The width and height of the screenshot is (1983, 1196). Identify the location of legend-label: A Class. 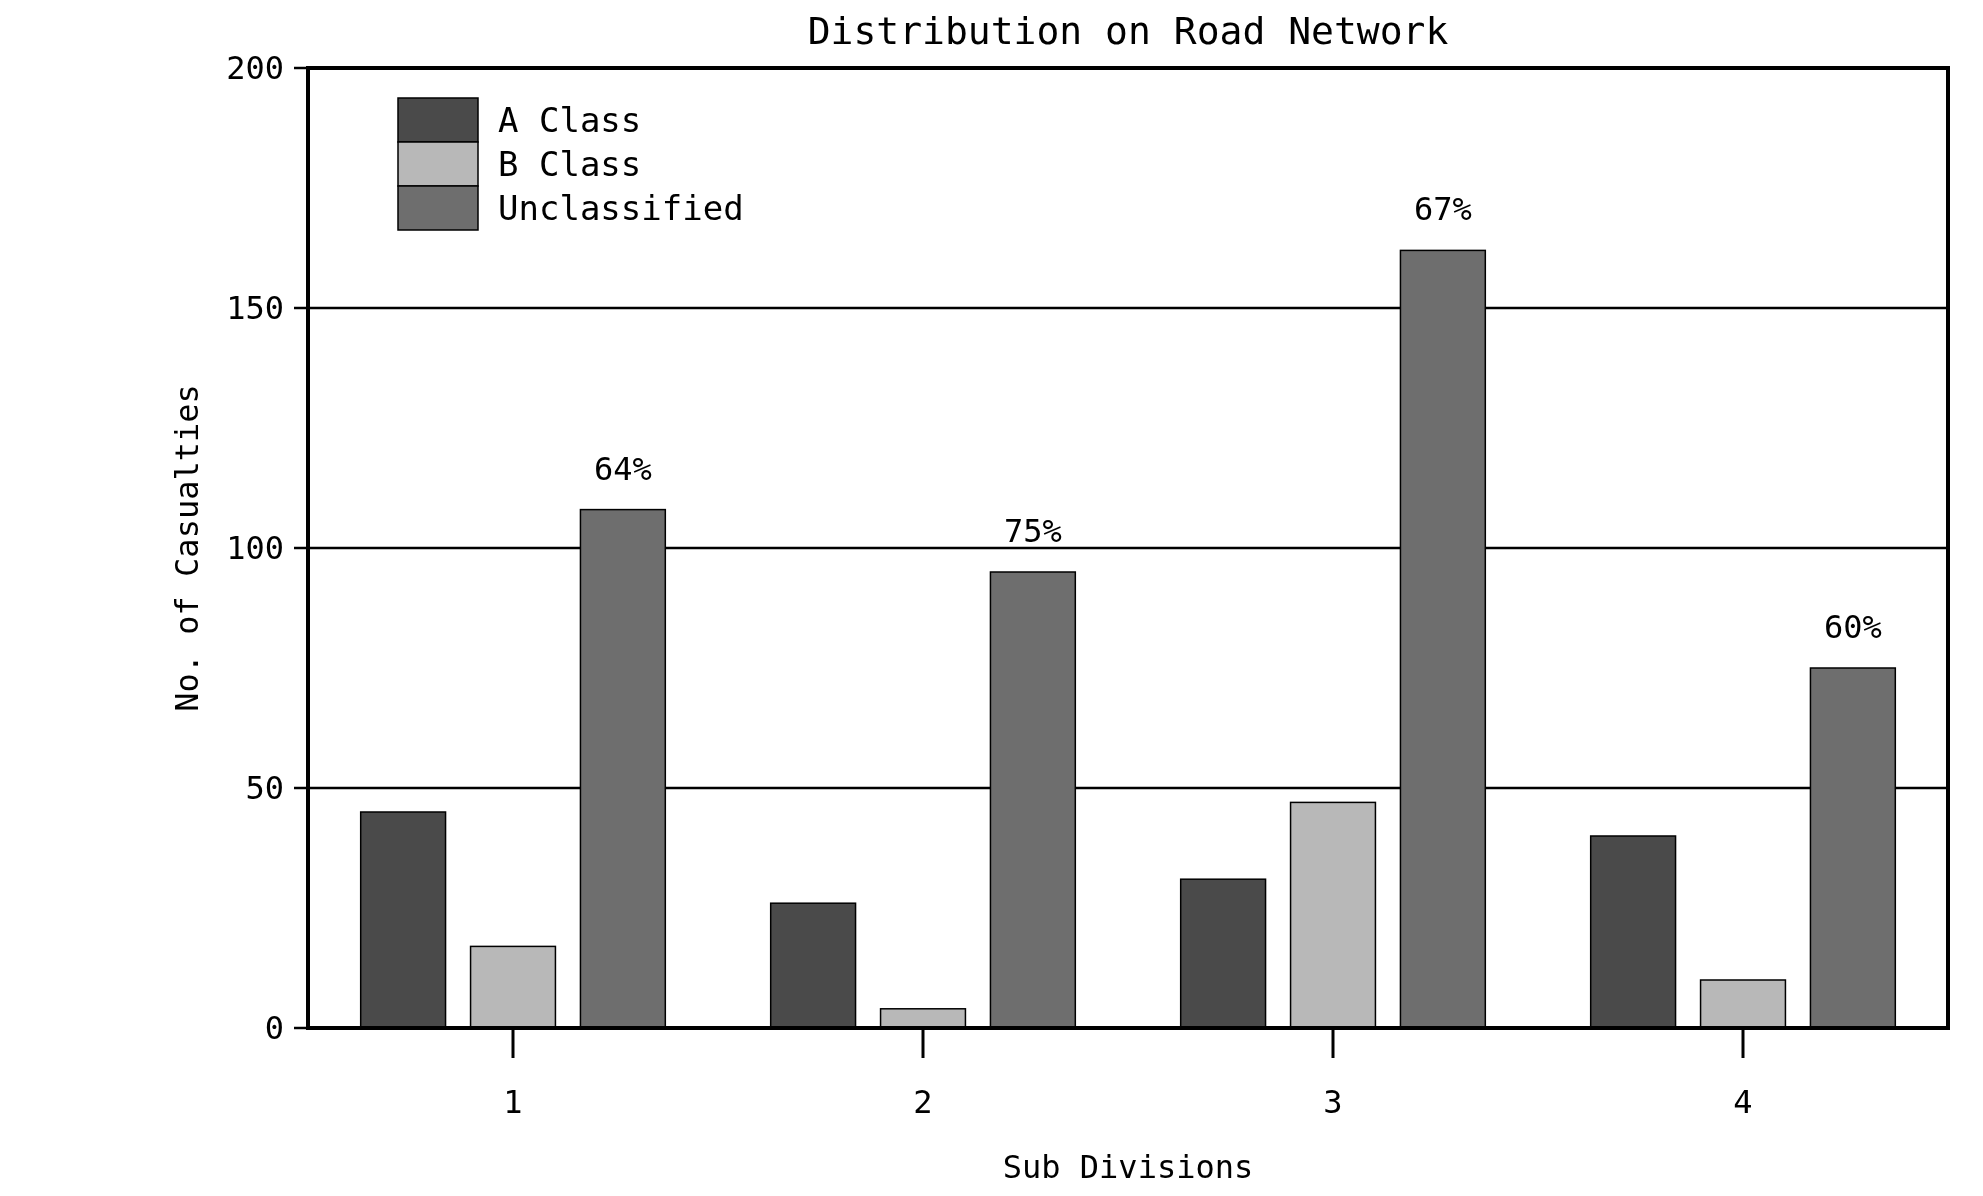
(570, 119).